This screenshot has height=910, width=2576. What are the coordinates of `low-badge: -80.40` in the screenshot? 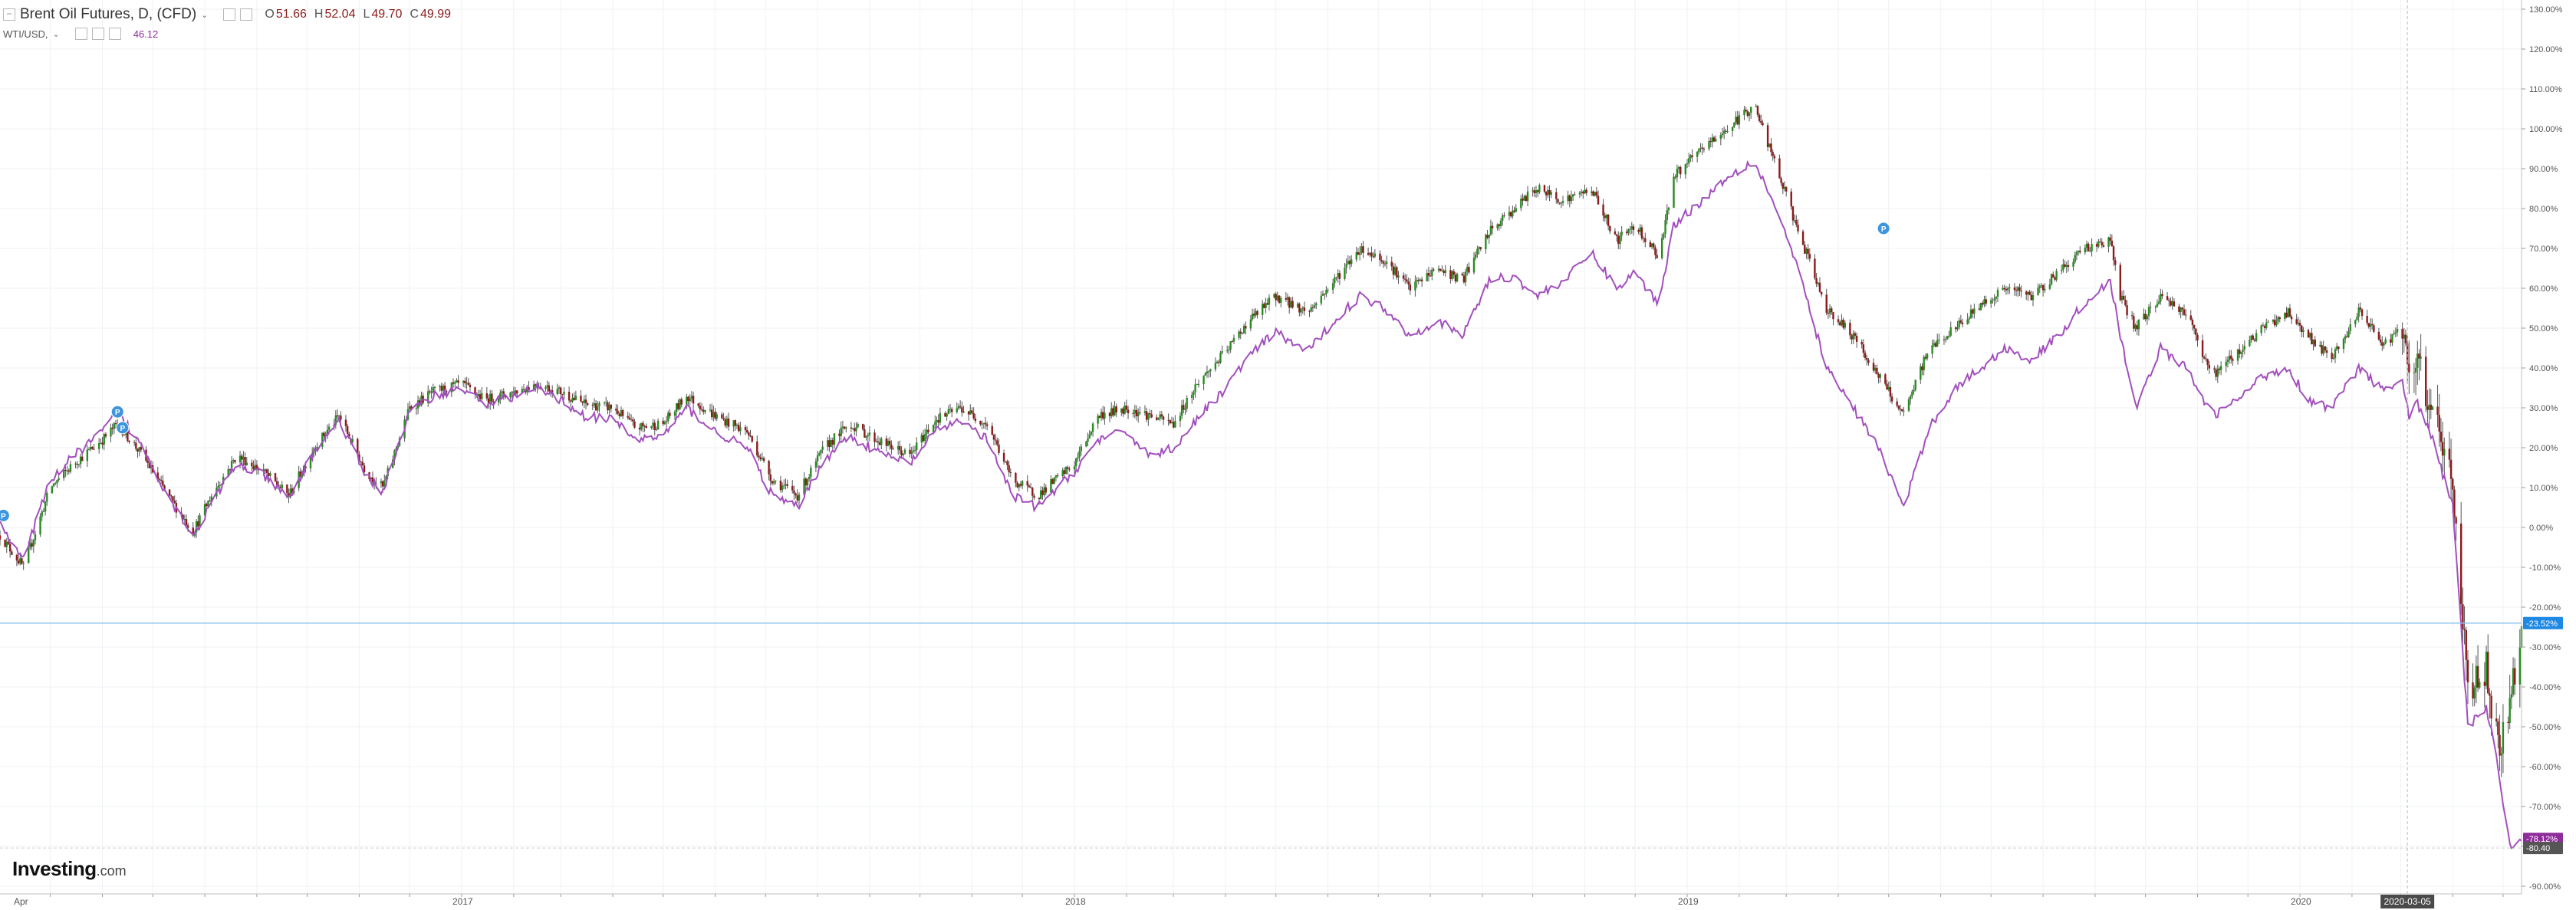 It's located at (2538, 848).